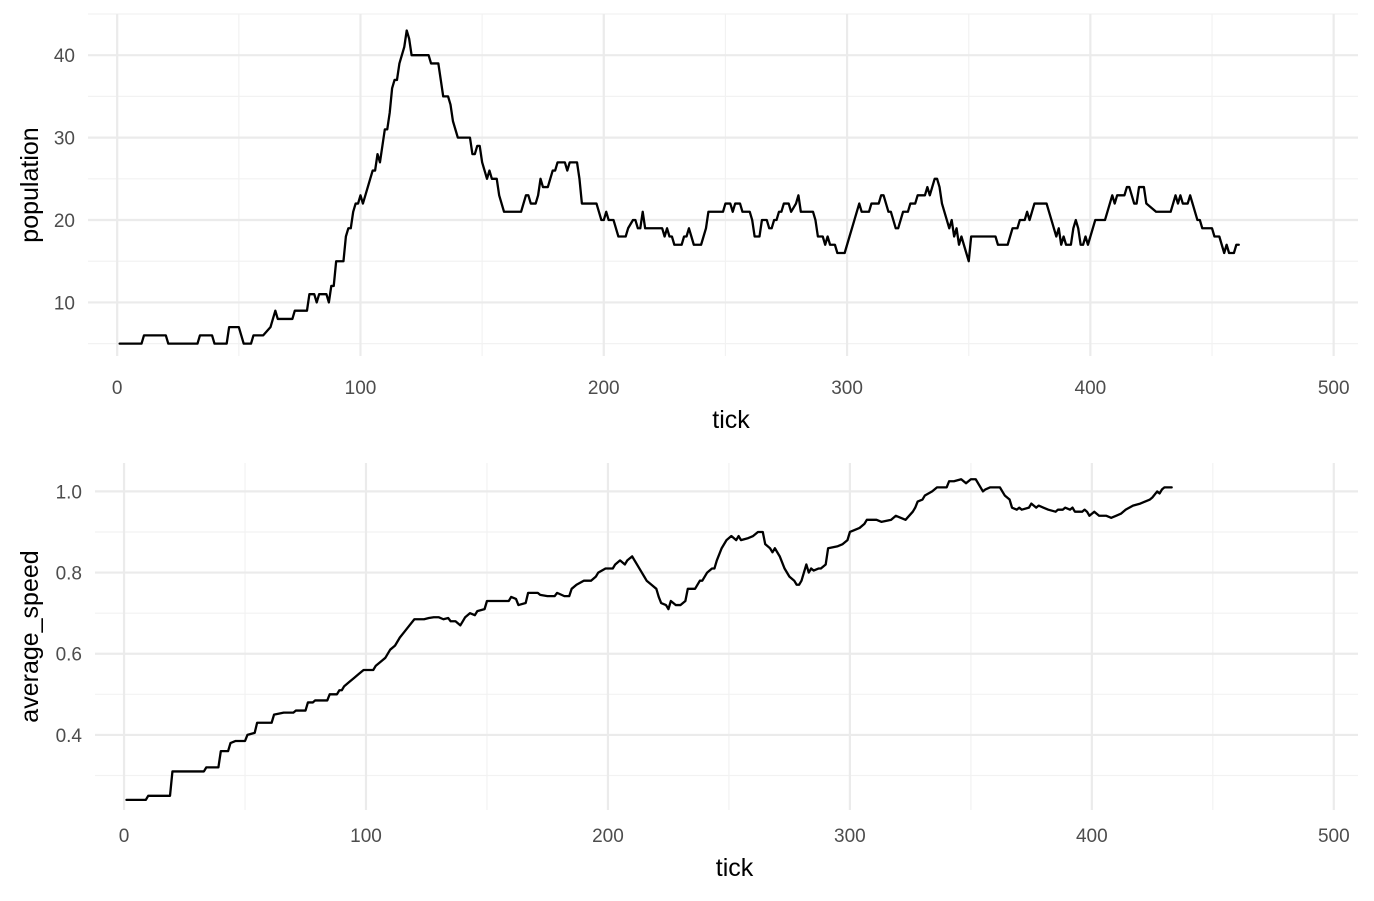 This screenshot has height=901, width=1374. I want to click on y-tick-label: 10, so click(64, 303).